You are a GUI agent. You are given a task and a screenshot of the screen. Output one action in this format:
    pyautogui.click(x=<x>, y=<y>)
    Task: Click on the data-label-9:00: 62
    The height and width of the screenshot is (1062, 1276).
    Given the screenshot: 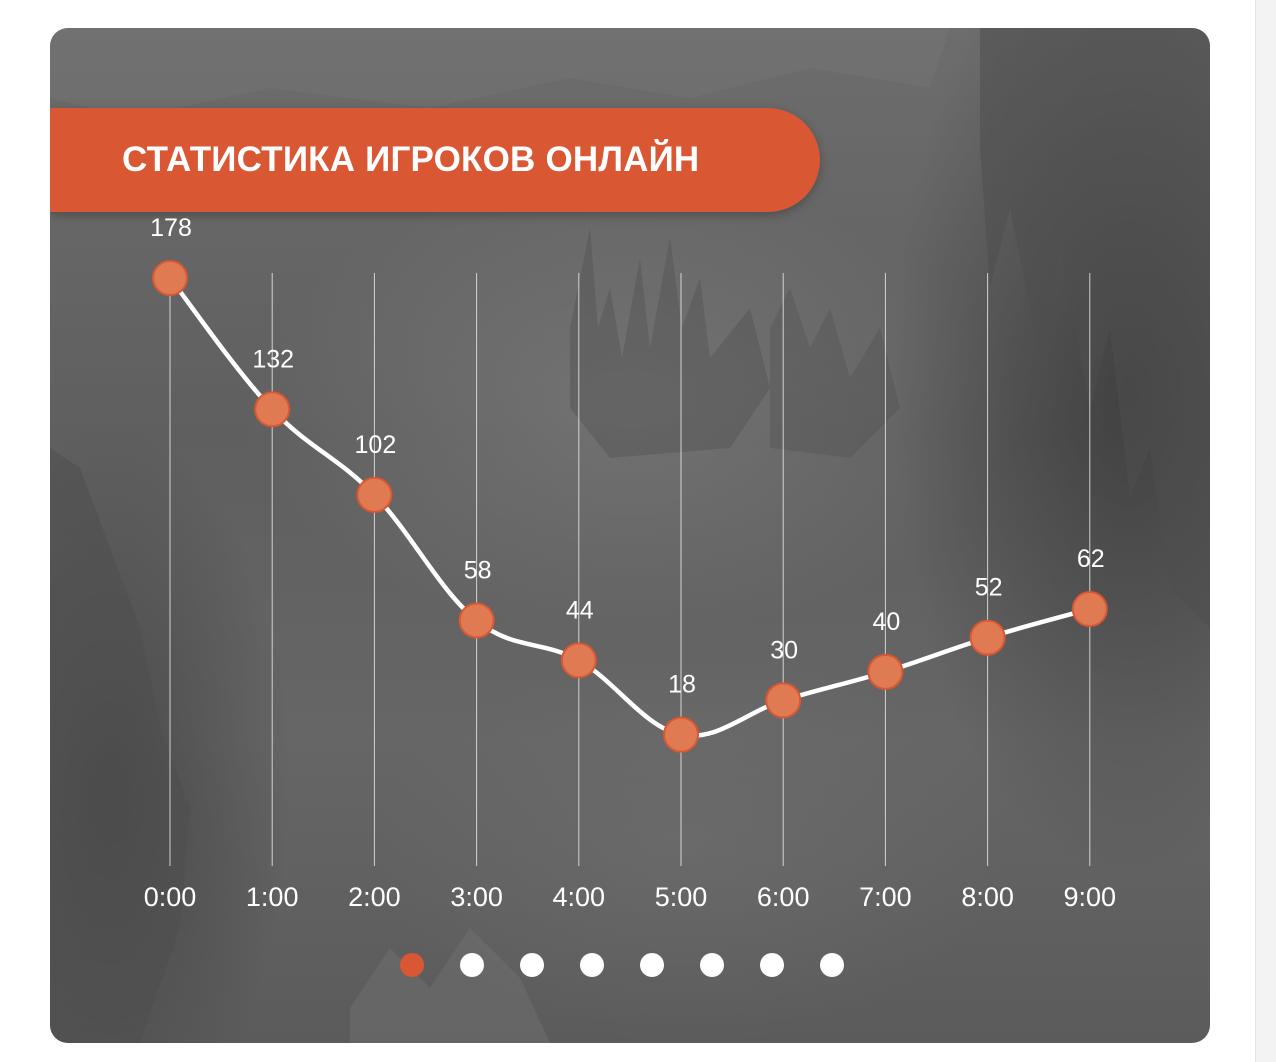 What is the action you would take?
    pyautogui.click(x=1091, y=559)
    